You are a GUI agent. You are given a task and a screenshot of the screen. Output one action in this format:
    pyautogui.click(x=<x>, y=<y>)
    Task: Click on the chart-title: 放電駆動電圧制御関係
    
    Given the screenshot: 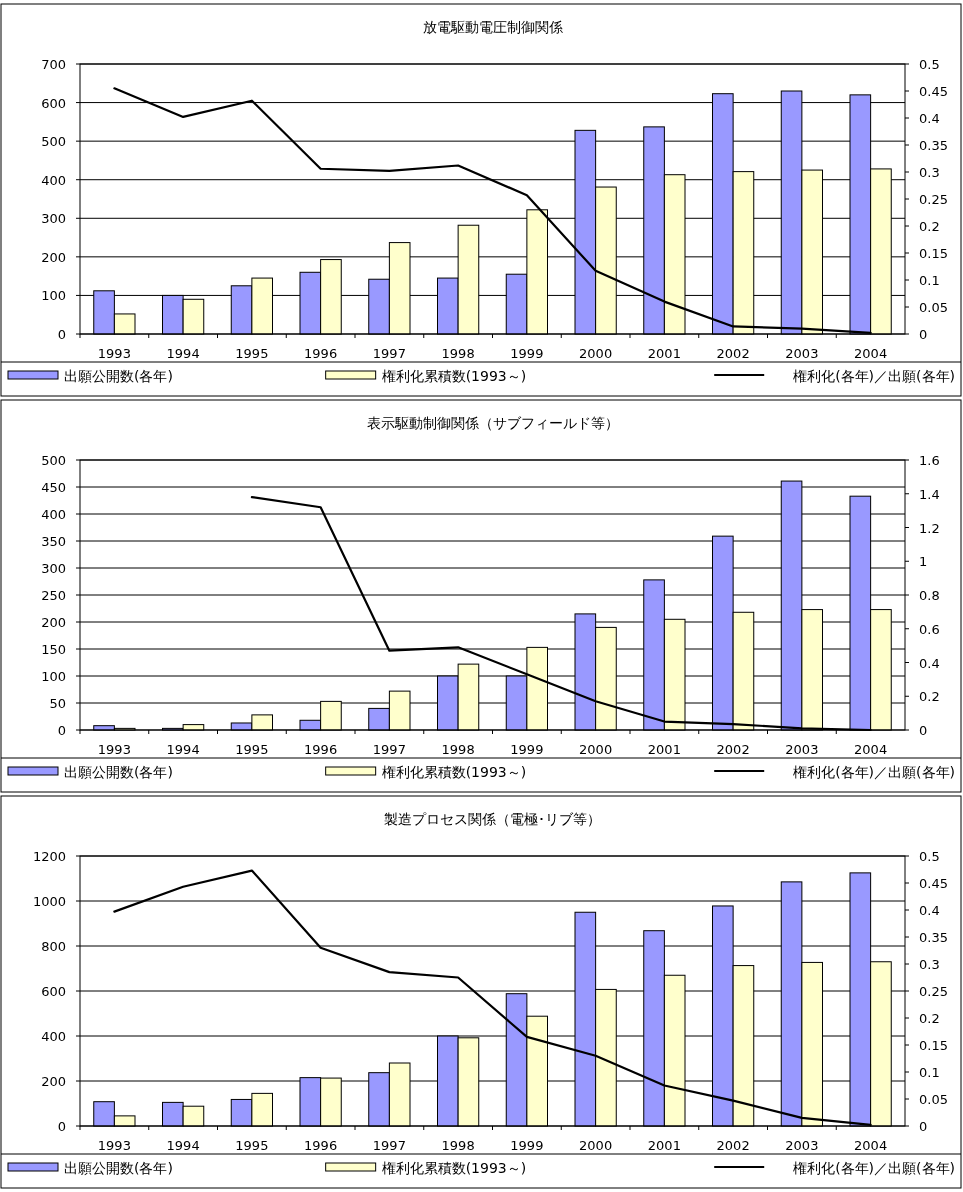 What is the action you would take?
    pyautogui.click(x=492, y=27)
    